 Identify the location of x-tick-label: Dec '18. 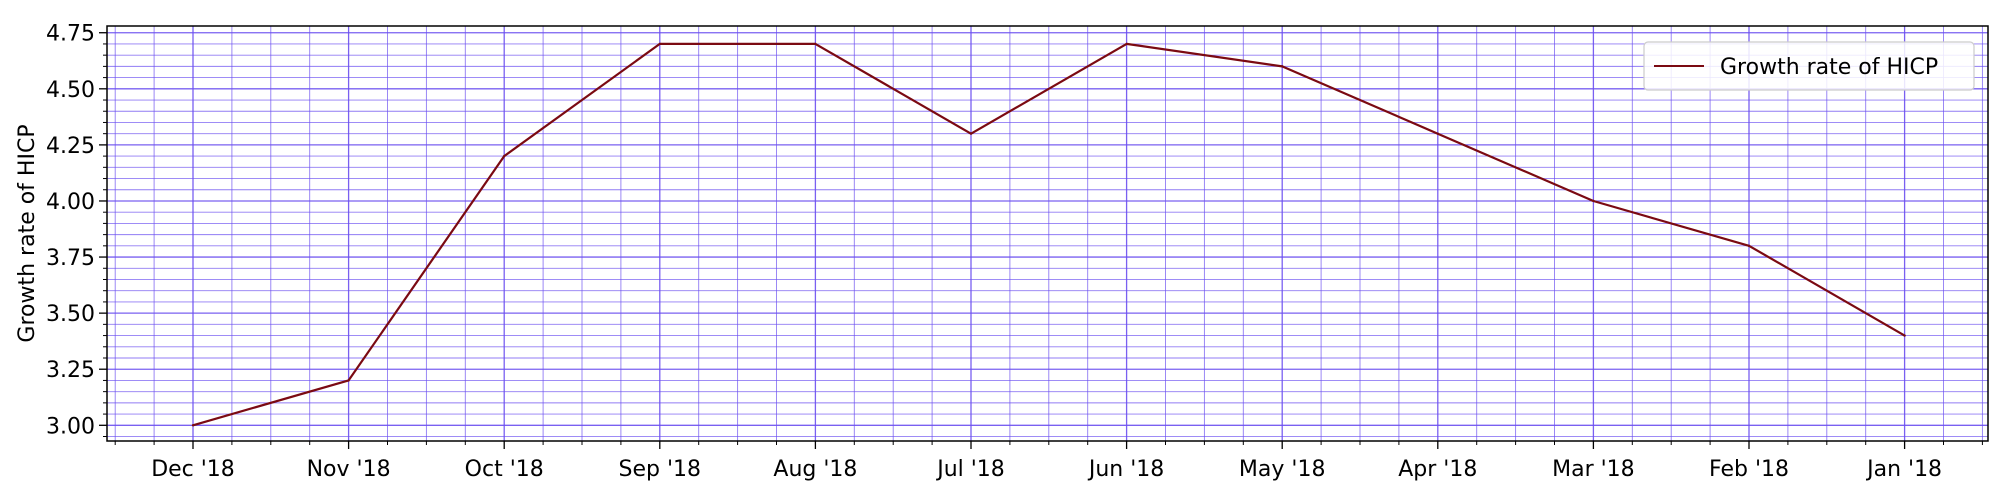
(193, 469).